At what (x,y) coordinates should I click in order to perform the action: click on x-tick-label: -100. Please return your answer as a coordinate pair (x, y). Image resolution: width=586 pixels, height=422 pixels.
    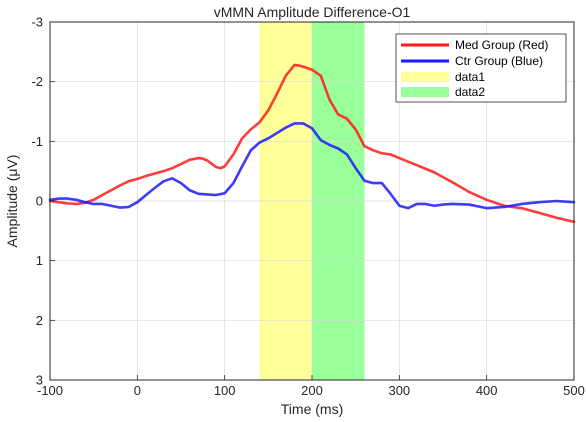
    Looking at the image, I should click on (50, 390).